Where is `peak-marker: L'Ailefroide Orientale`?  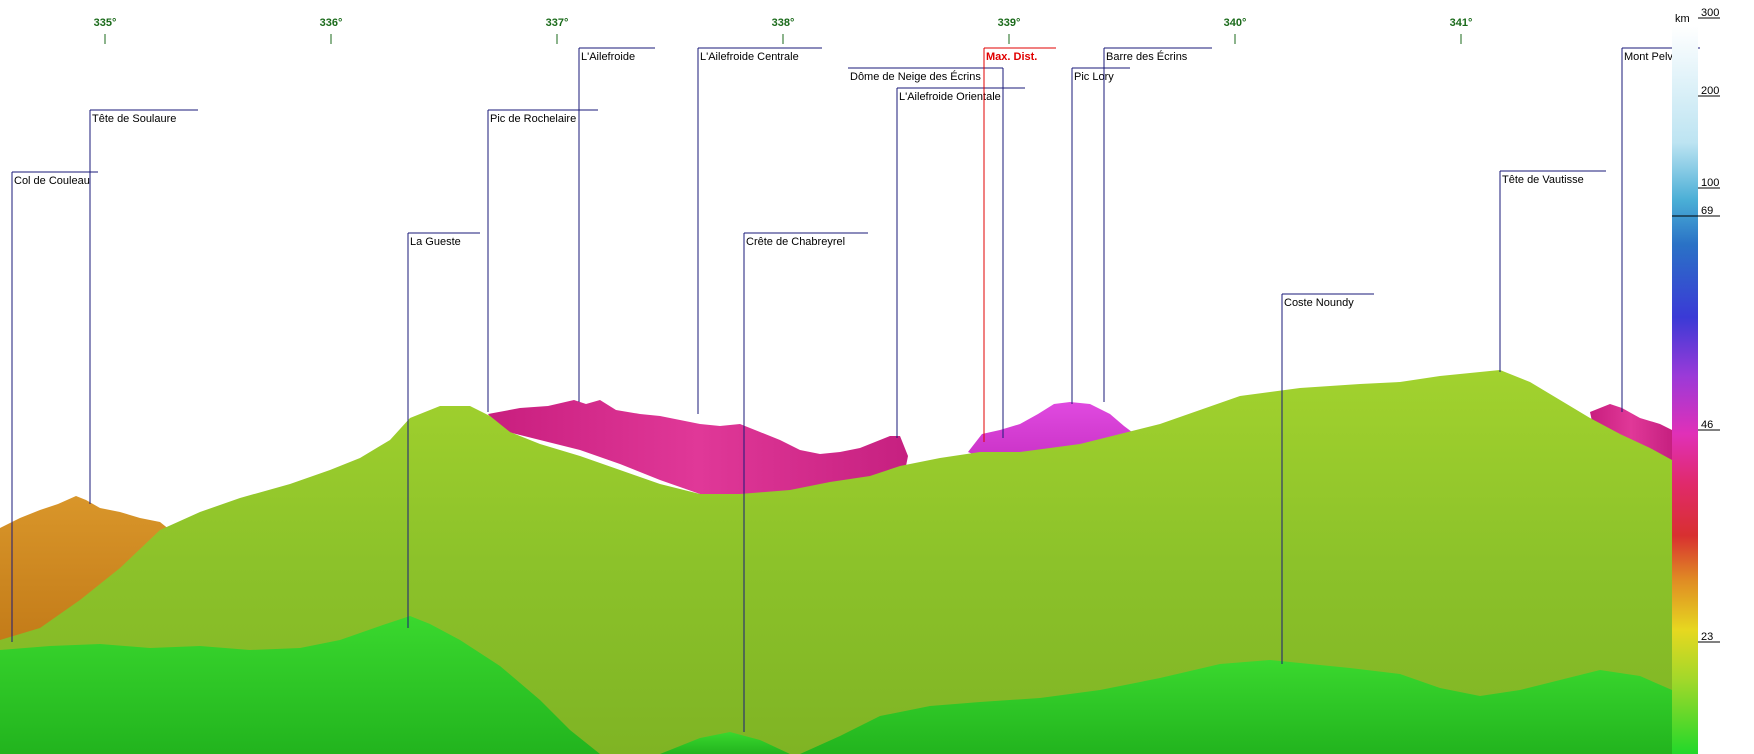
peak-marker: L'Ailefroide Orientale is located at coordinates (960, 262).